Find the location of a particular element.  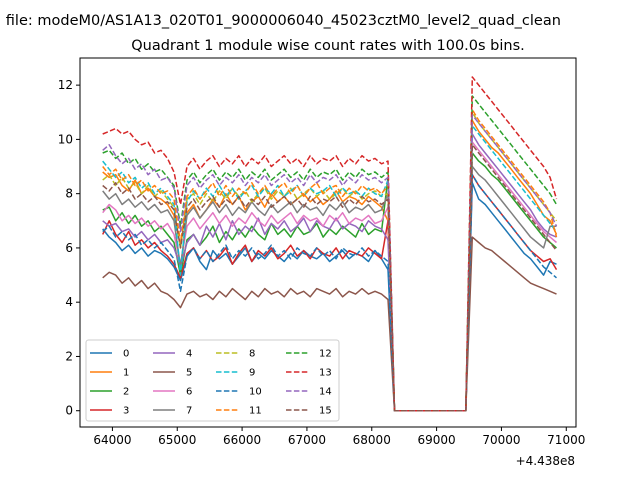

legend-label-14: 14 is located at coordinates (325, 392).